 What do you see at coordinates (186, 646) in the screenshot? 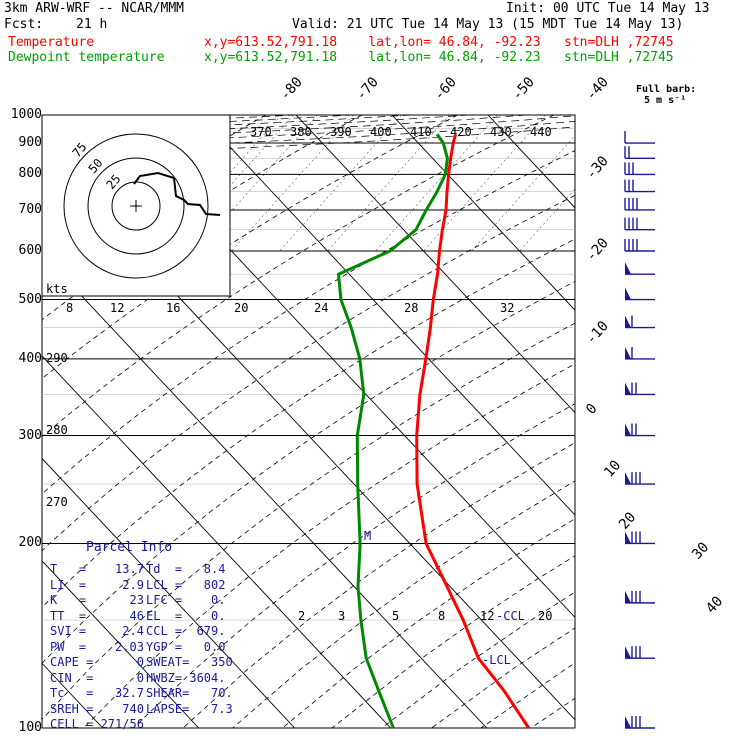
I see `parcel-info-right: YGP = 0.0` at bounding box center [186, 646].